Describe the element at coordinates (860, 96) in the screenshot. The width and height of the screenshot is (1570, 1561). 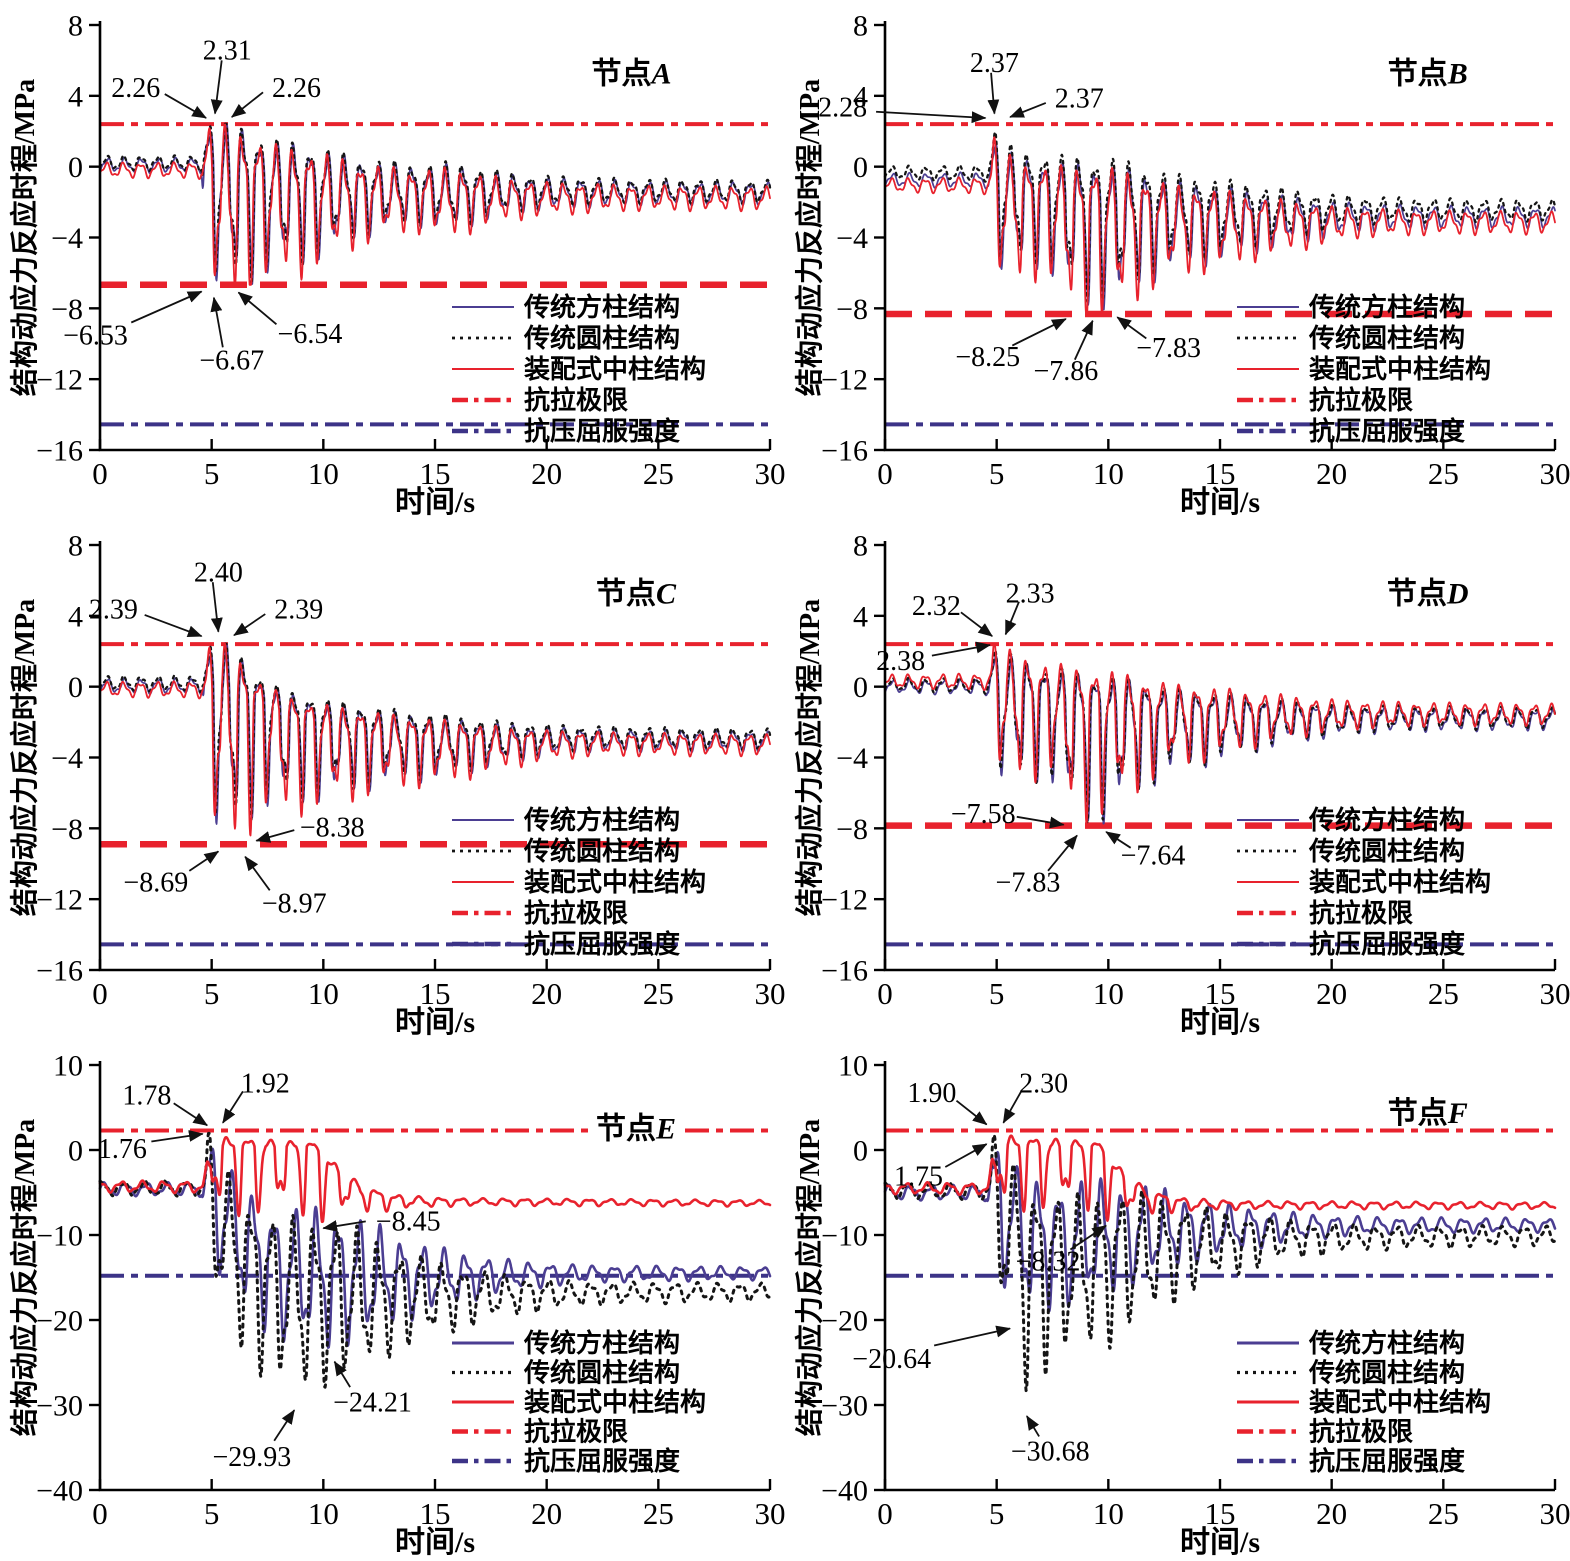
I see `y-tick-label: 4` at that location.